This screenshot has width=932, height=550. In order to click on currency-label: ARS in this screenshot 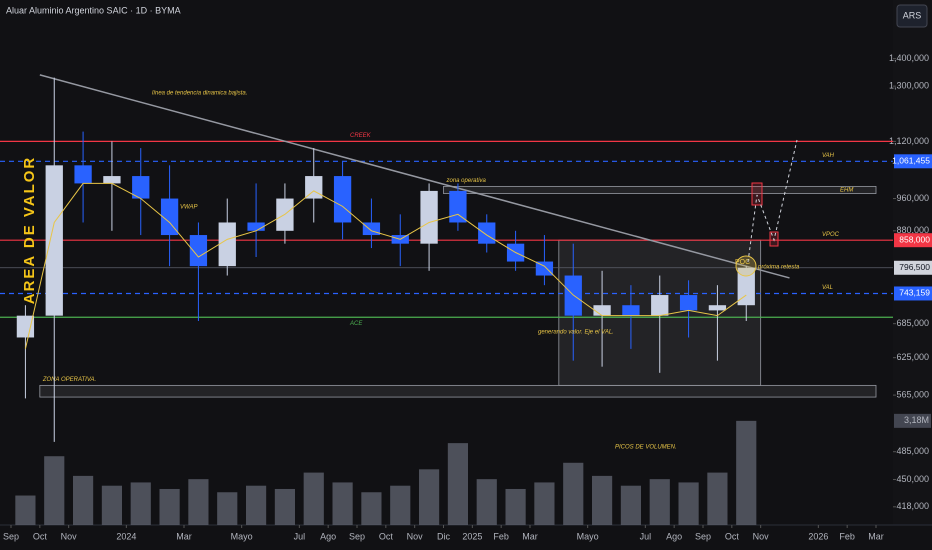, I will do `click(912, 15)`.